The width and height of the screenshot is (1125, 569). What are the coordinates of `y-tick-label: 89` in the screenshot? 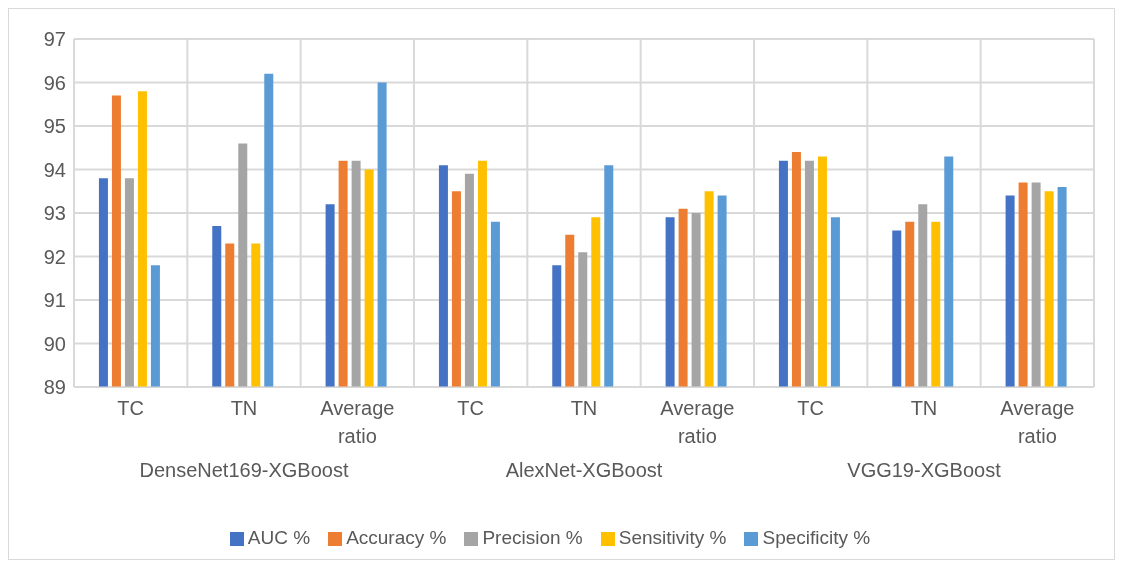 It's located at (54, 387).